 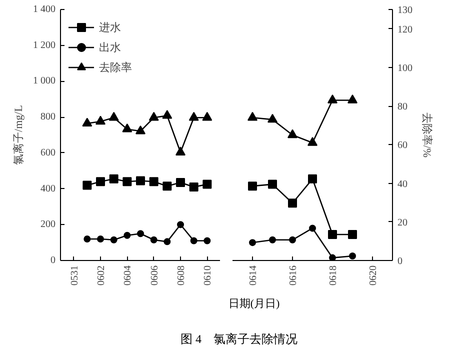 I want to click on y-tick-label: 1 000, so click(x=44, y=81).